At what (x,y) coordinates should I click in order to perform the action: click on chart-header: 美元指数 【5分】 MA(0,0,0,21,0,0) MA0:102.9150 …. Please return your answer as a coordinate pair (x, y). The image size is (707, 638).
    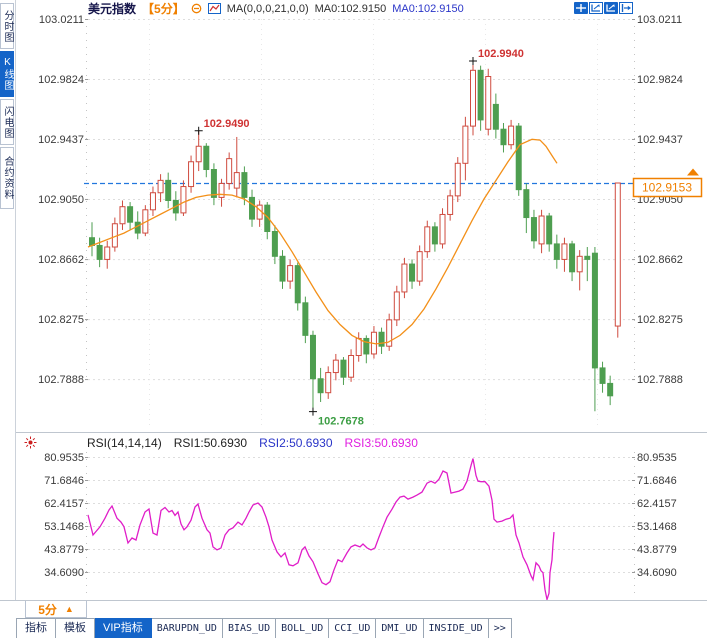
    Looking at the image, I should click on (276, 8).